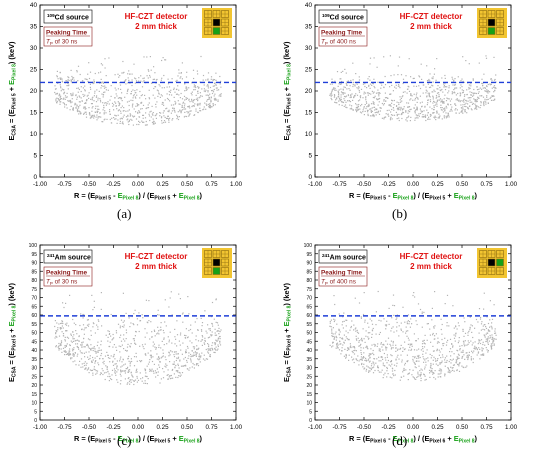 Image resolution: width=550 pixels, height=454 pixels. I want to click on x-tick-label: 0.00, so click(138, 184).